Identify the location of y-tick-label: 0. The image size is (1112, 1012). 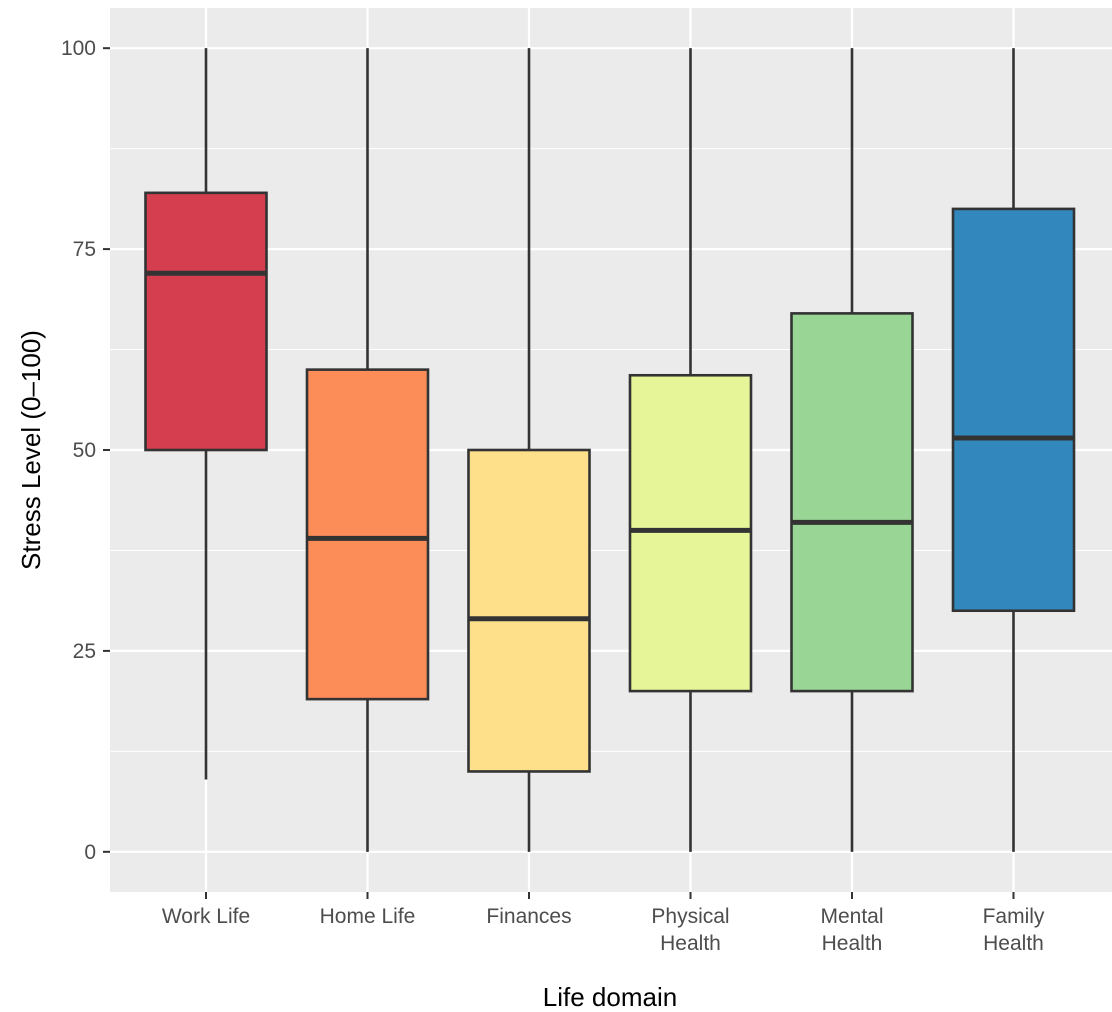
(90, 852).